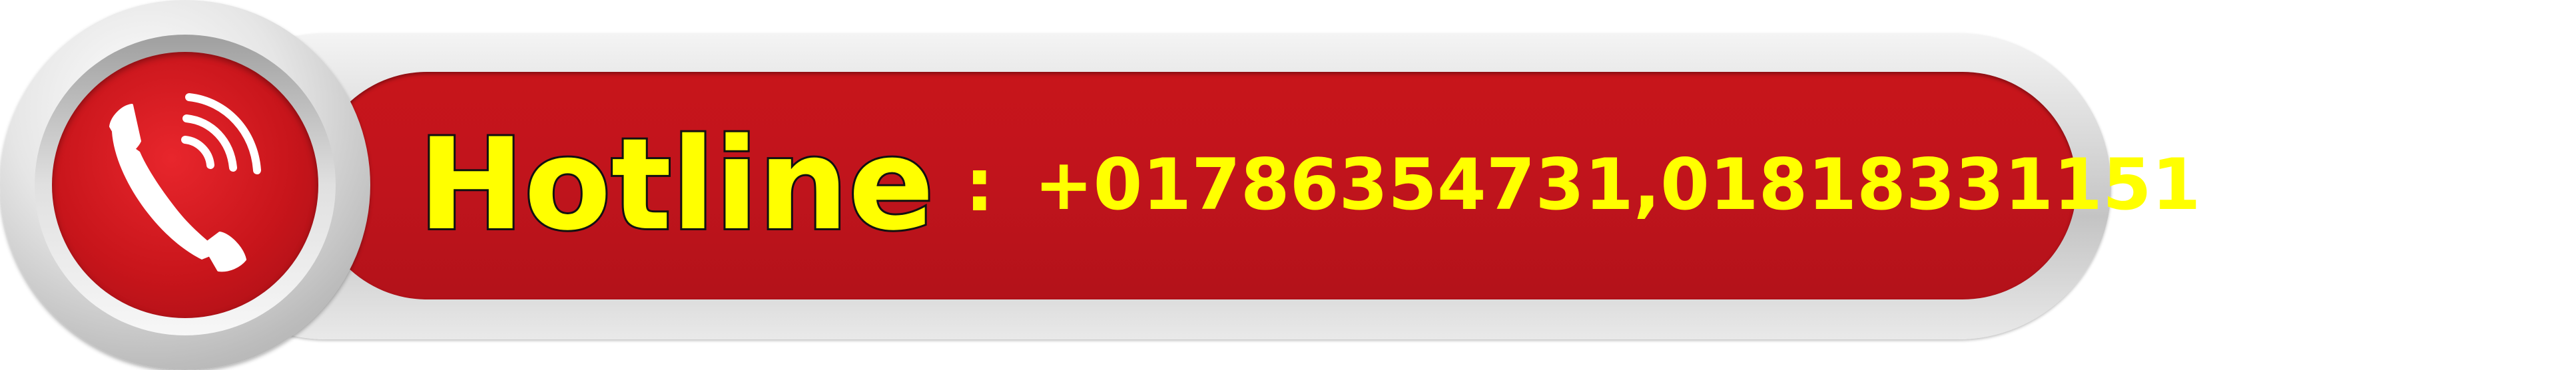 The height and width of the screenshot is (370, 2576). I want to click on hotline-label: Hotline, so click(676, 184).